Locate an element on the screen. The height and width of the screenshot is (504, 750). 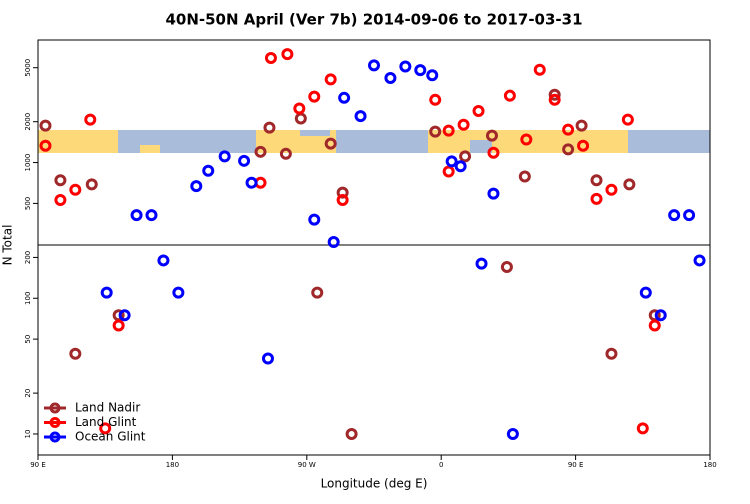
y-tick-label: 2000 is located at coordinates (28, 122).